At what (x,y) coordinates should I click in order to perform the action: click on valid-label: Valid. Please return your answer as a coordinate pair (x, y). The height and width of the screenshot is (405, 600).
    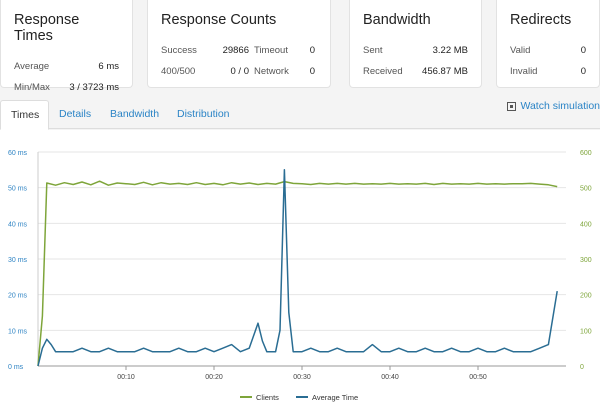
    Looking at the image, I should click on (520, 50).